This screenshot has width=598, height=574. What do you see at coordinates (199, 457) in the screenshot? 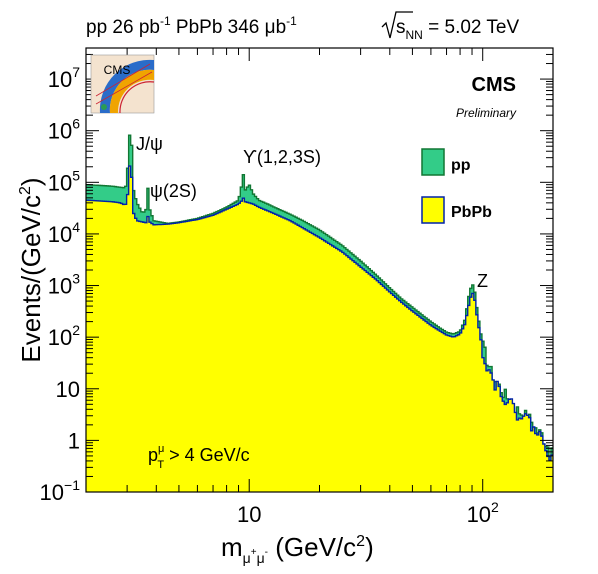
I see `pt-cut-label: pμ T > 4 GeV/c` at bounding box center [199, 457].